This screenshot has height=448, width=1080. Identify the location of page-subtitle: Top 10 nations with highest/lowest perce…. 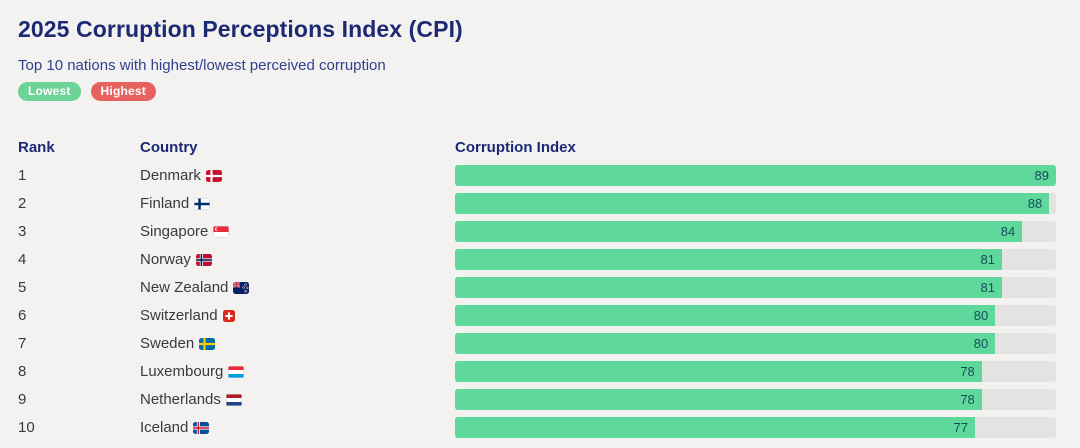
(202, 65).